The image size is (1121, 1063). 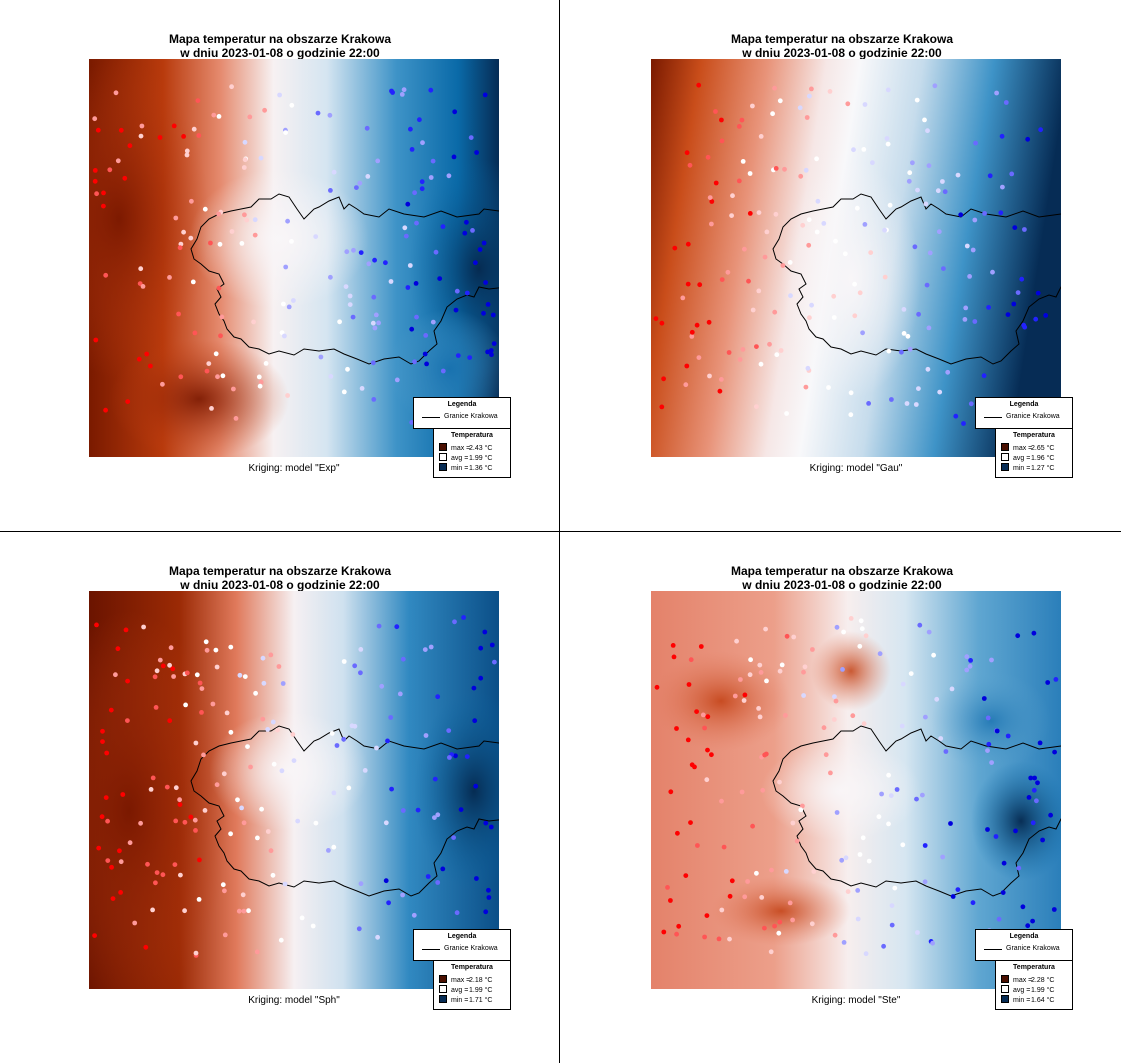 What do you see at coordinates (465, 457) in the screenshot?
I see `stat-avg: avg =1.99 °C` at bounding box center [465, 457].